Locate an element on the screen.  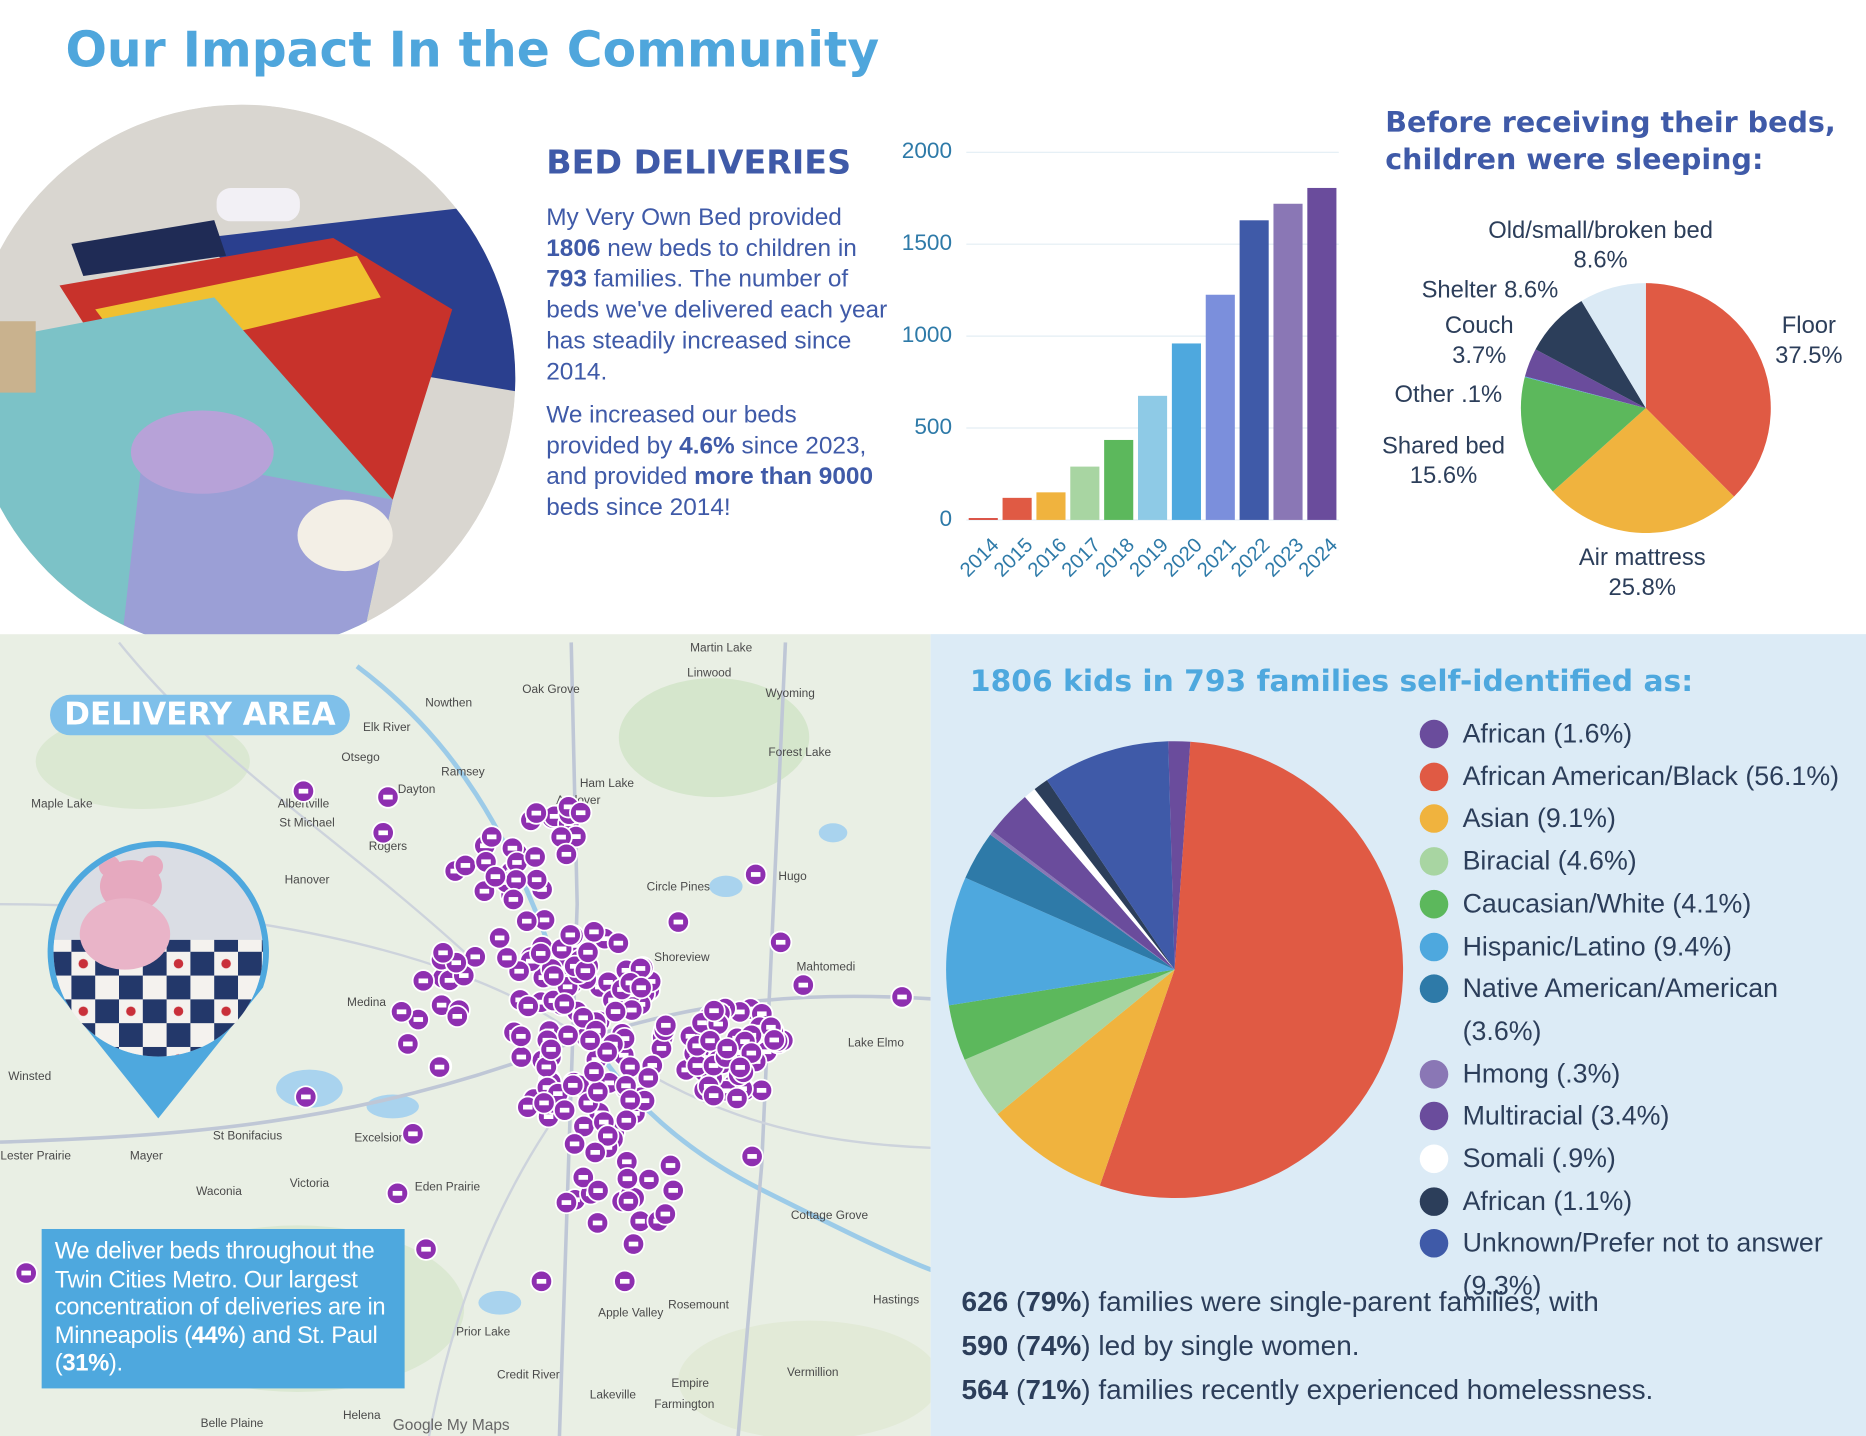
legend-item: Unknown/Prefer not to answer (9.3%) is located at coordinates (1633, 1264).